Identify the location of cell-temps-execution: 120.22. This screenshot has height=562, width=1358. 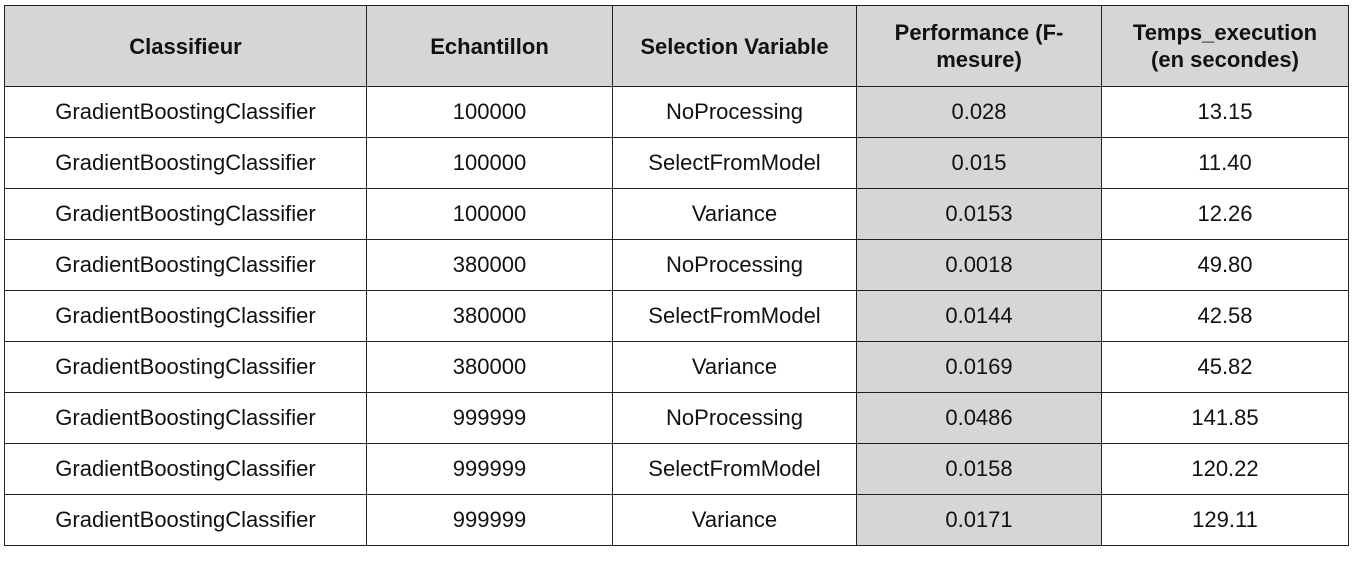
(1225, 469).